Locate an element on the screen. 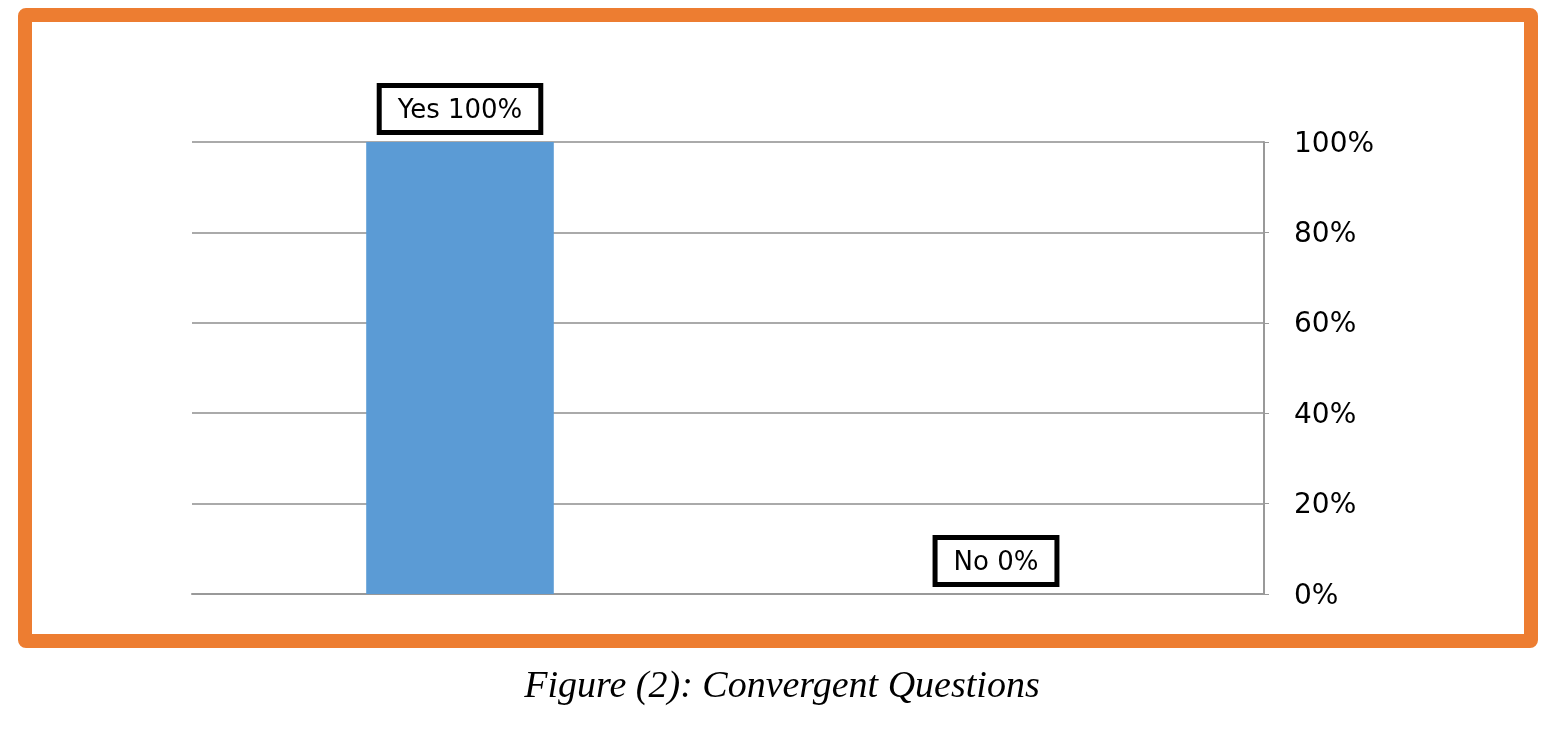  y-tick-label: 0% is located at coordinates (1316, 594).